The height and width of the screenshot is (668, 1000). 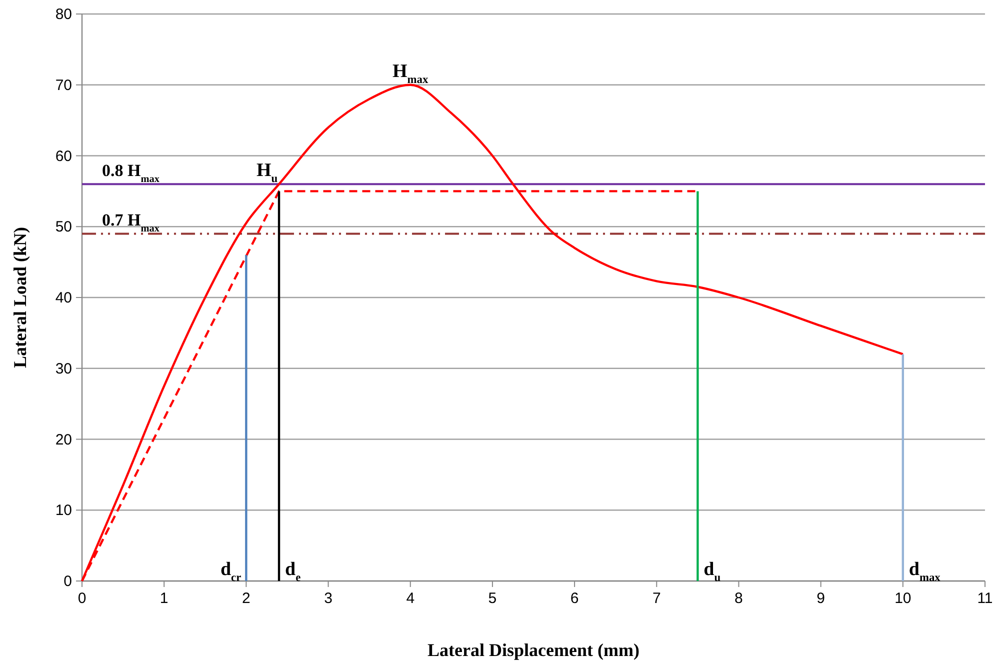 What do you see at coordinates (656, 598) in the screenshot?
I see `x-tick-label: 7` at bounding box center [656, 598].